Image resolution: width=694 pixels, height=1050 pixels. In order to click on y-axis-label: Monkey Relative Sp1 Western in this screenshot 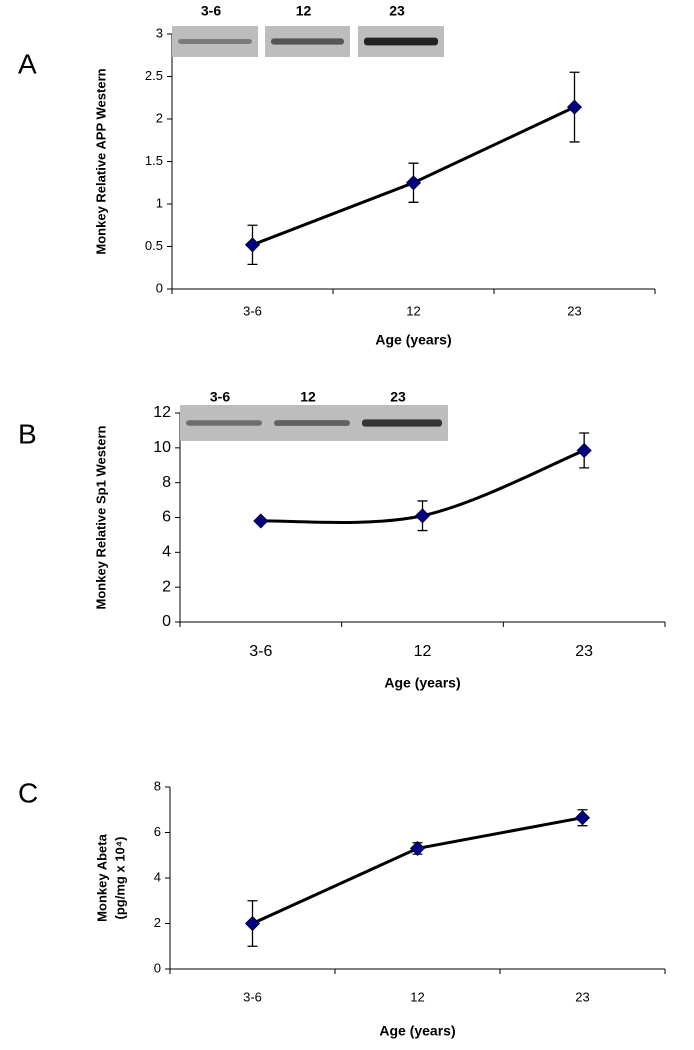, I will do `click(100, 517)`.